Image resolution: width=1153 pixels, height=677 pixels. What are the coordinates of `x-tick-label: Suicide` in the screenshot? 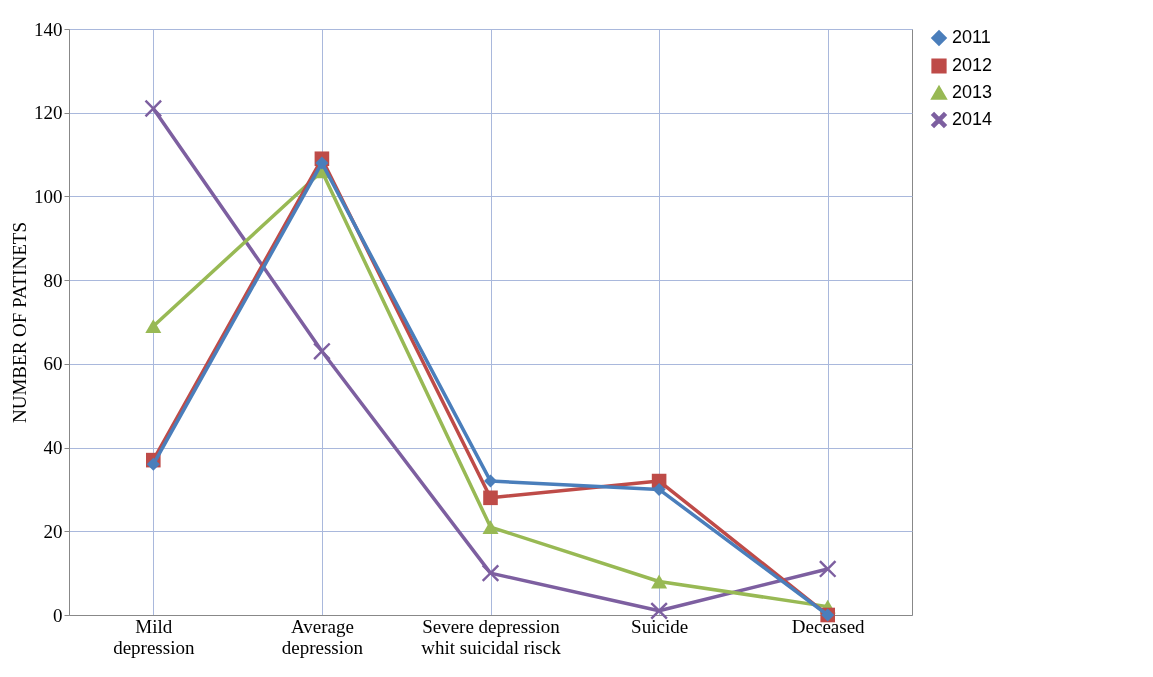 It's located at (660, 626).